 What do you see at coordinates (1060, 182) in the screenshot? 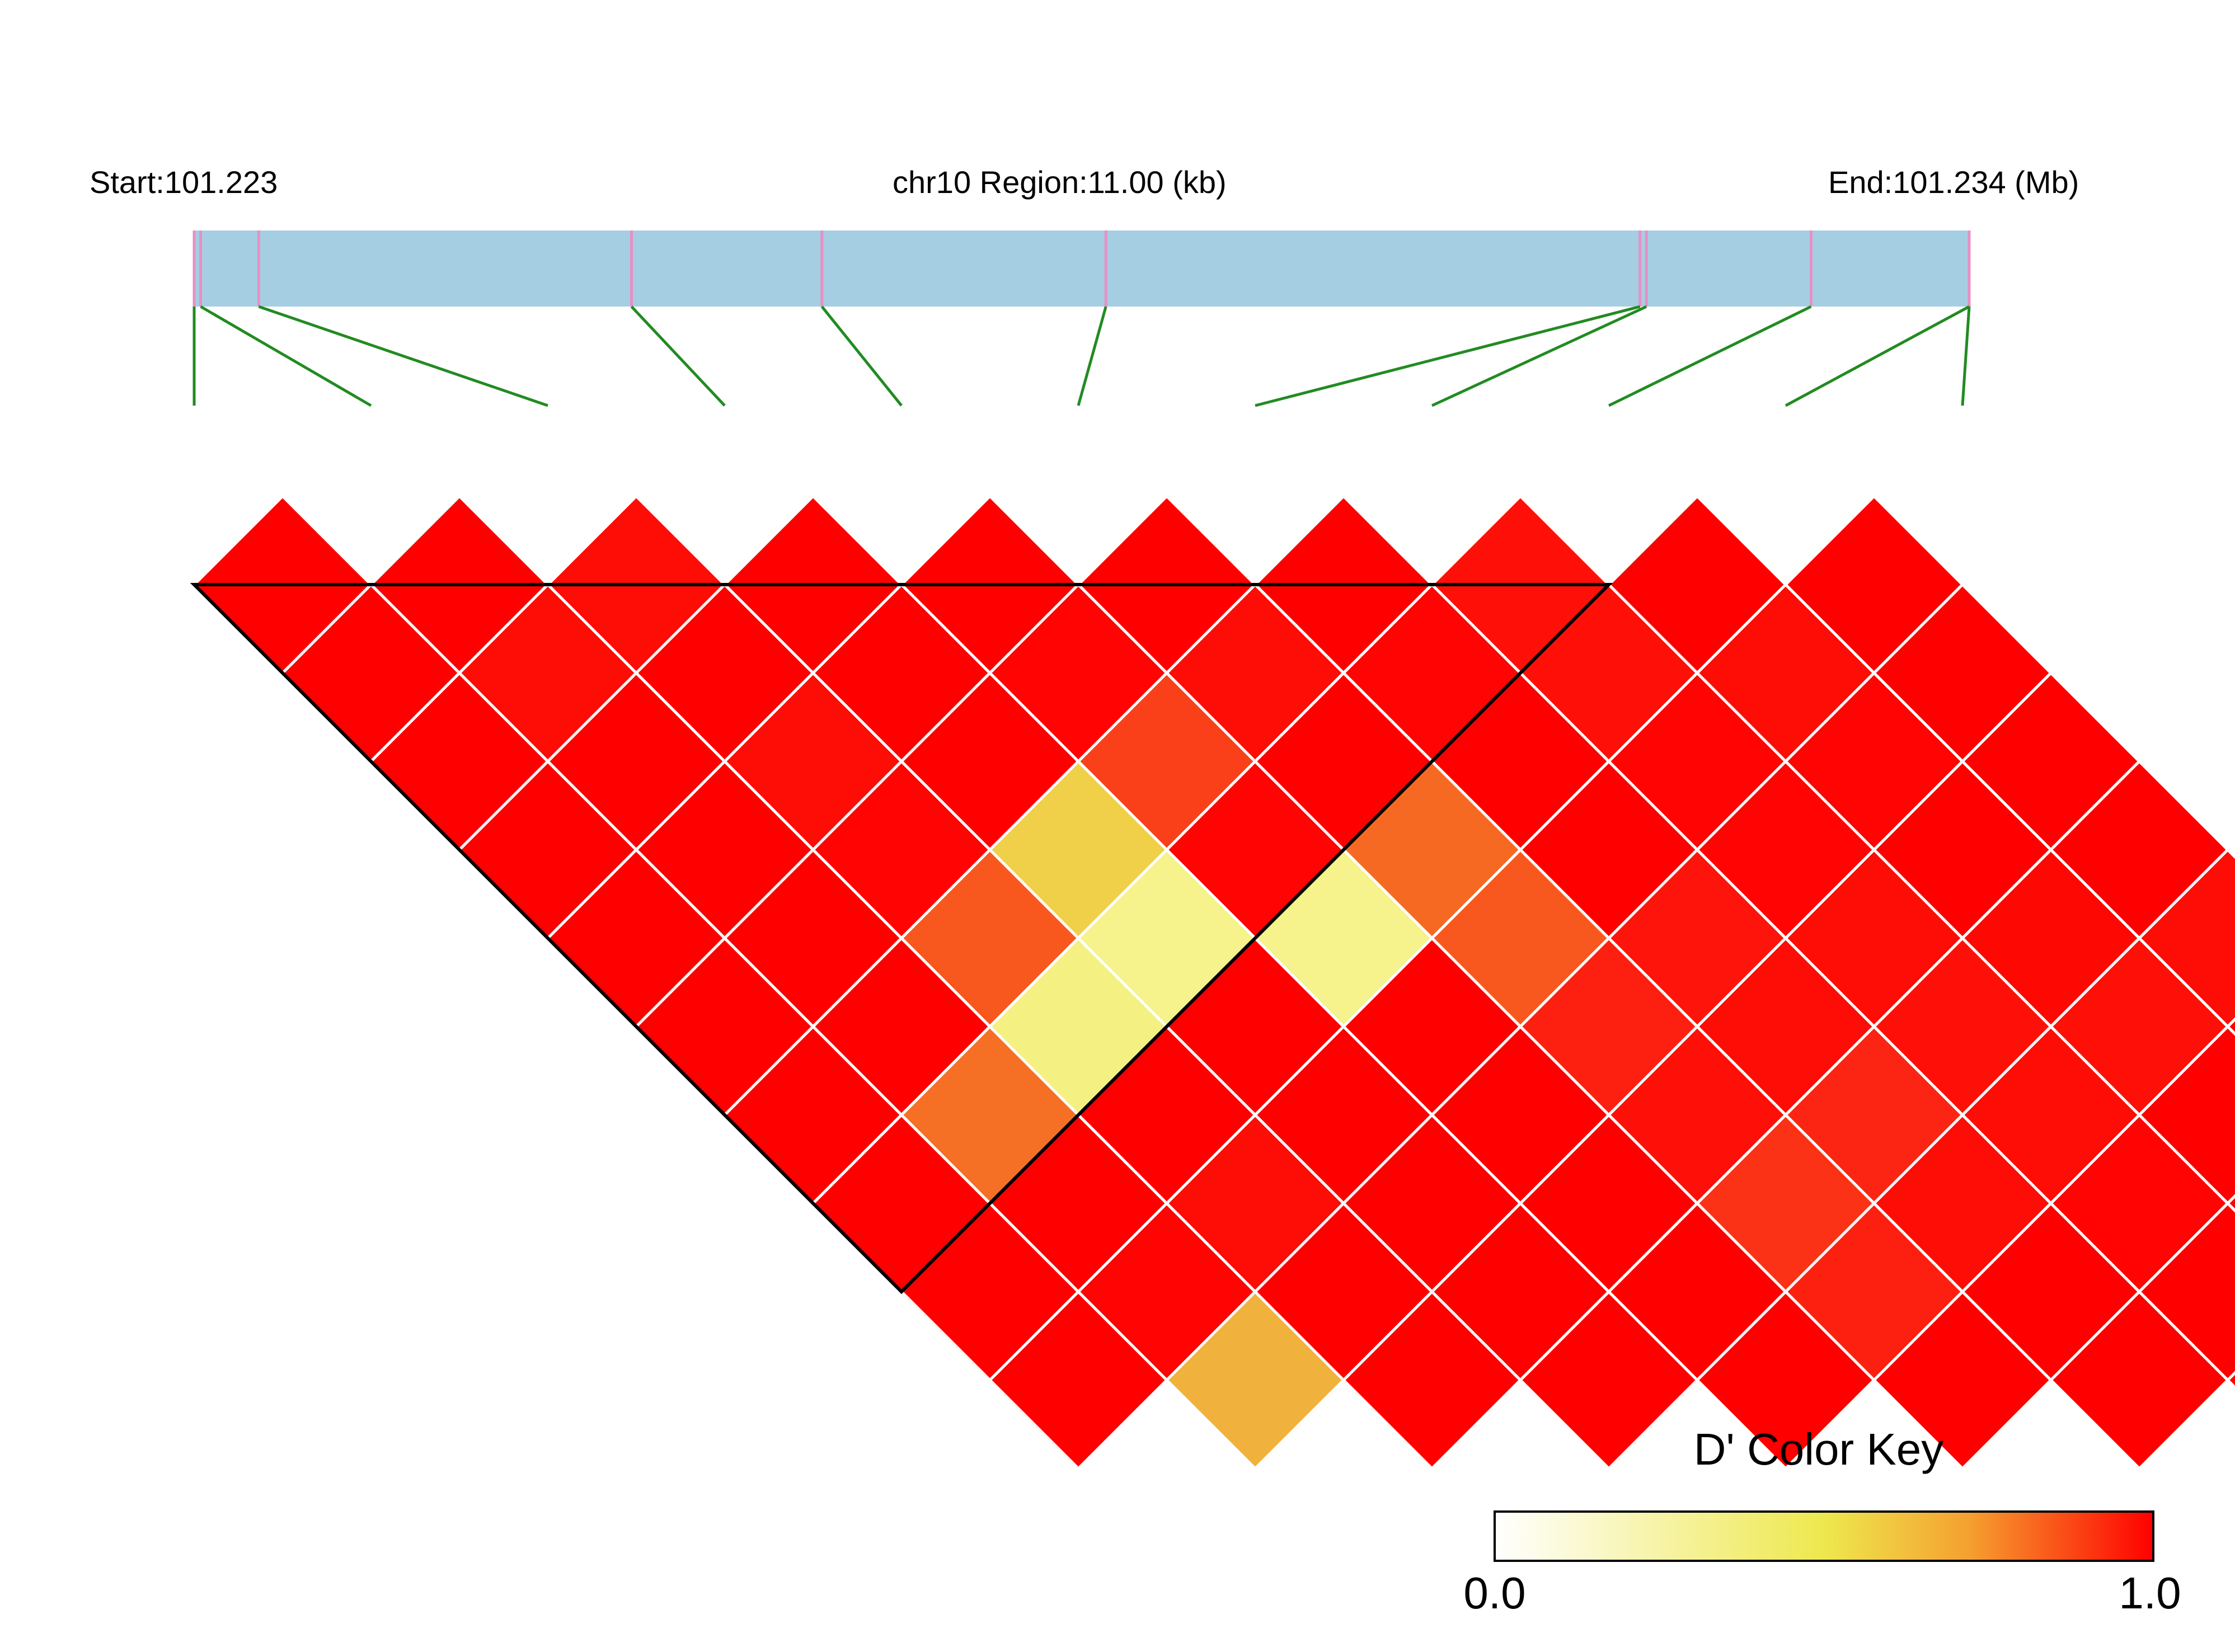
I see `region-title-label: chr10 Region:11.00 (kb)` at bounding box center [1060, 182].